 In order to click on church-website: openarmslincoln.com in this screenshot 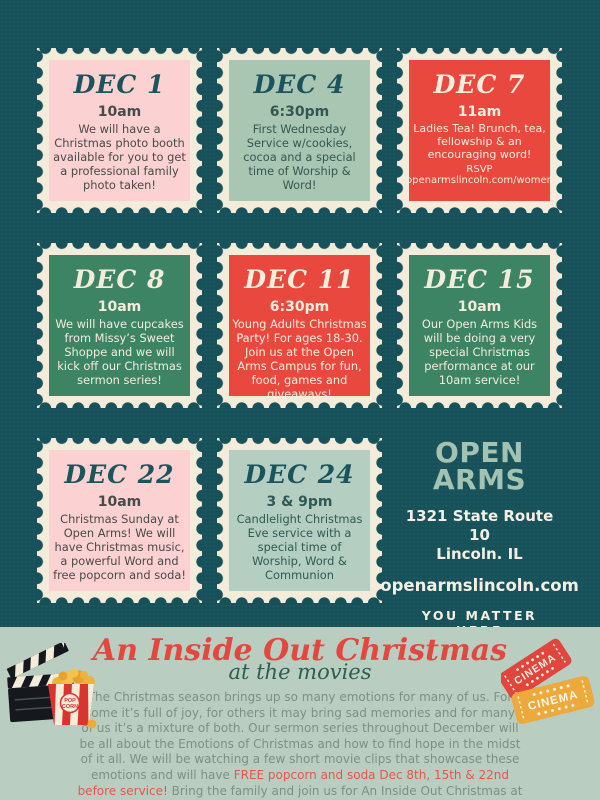, I will do `click(479, 586)`.